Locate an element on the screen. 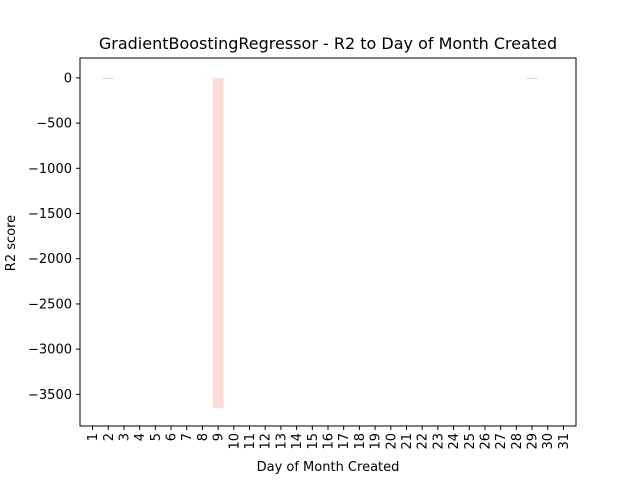 This screenshot has width=640, height=480. x-tick-label: 22 is located at coordinates (423, 441).